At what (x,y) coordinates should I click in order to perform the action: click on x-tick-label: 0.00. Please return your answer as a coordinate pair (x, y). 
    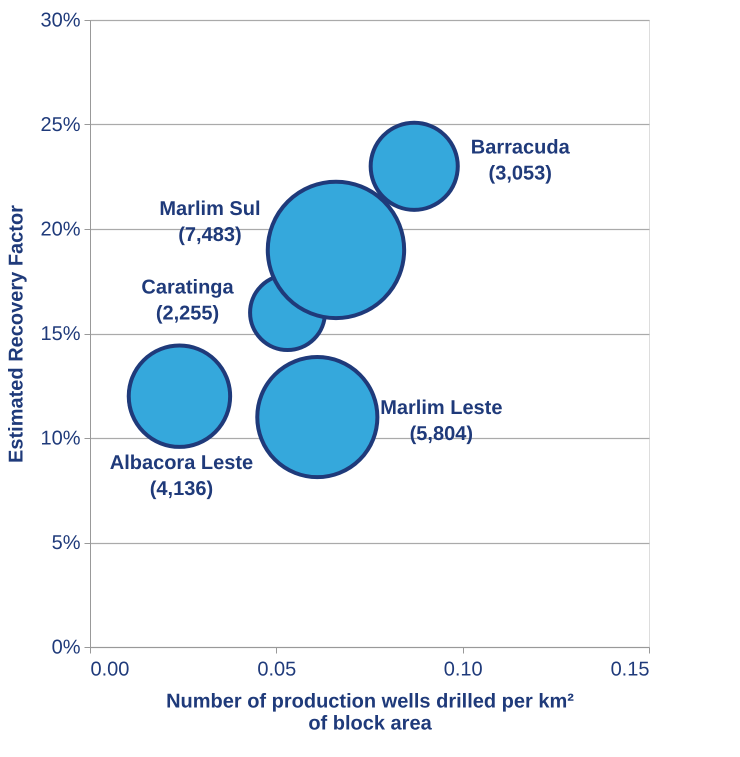
    Looking at the image, I should click on (110, 669).